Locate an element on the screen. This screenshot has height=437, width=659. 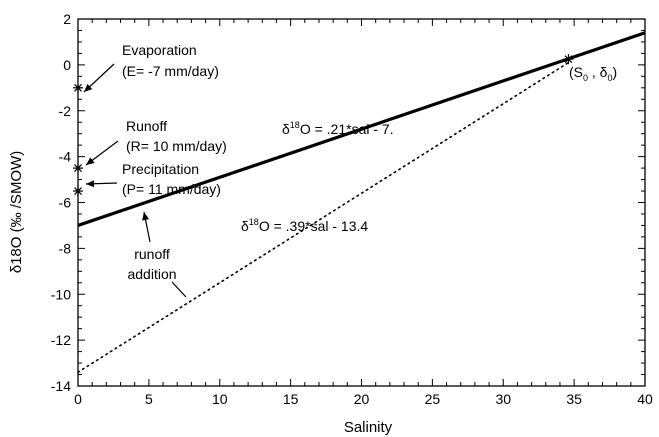
x-tick-labels: 0 5 10 15 20 25 30 35 40 is located at coordinates (363, 399).